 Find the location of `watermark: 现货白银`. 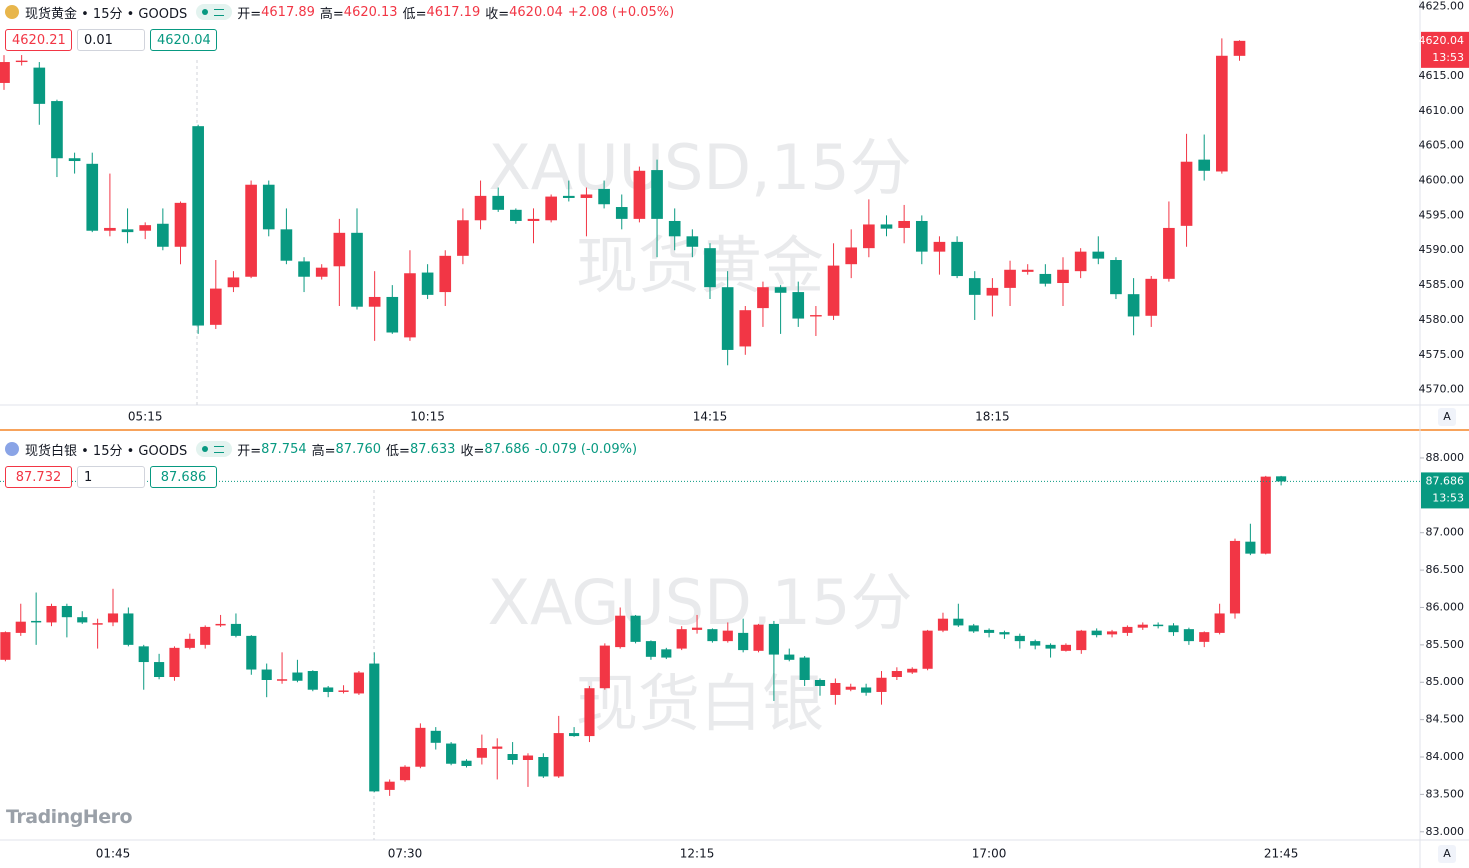

watermark: 现货白银 is located at coordinates (700, 703).